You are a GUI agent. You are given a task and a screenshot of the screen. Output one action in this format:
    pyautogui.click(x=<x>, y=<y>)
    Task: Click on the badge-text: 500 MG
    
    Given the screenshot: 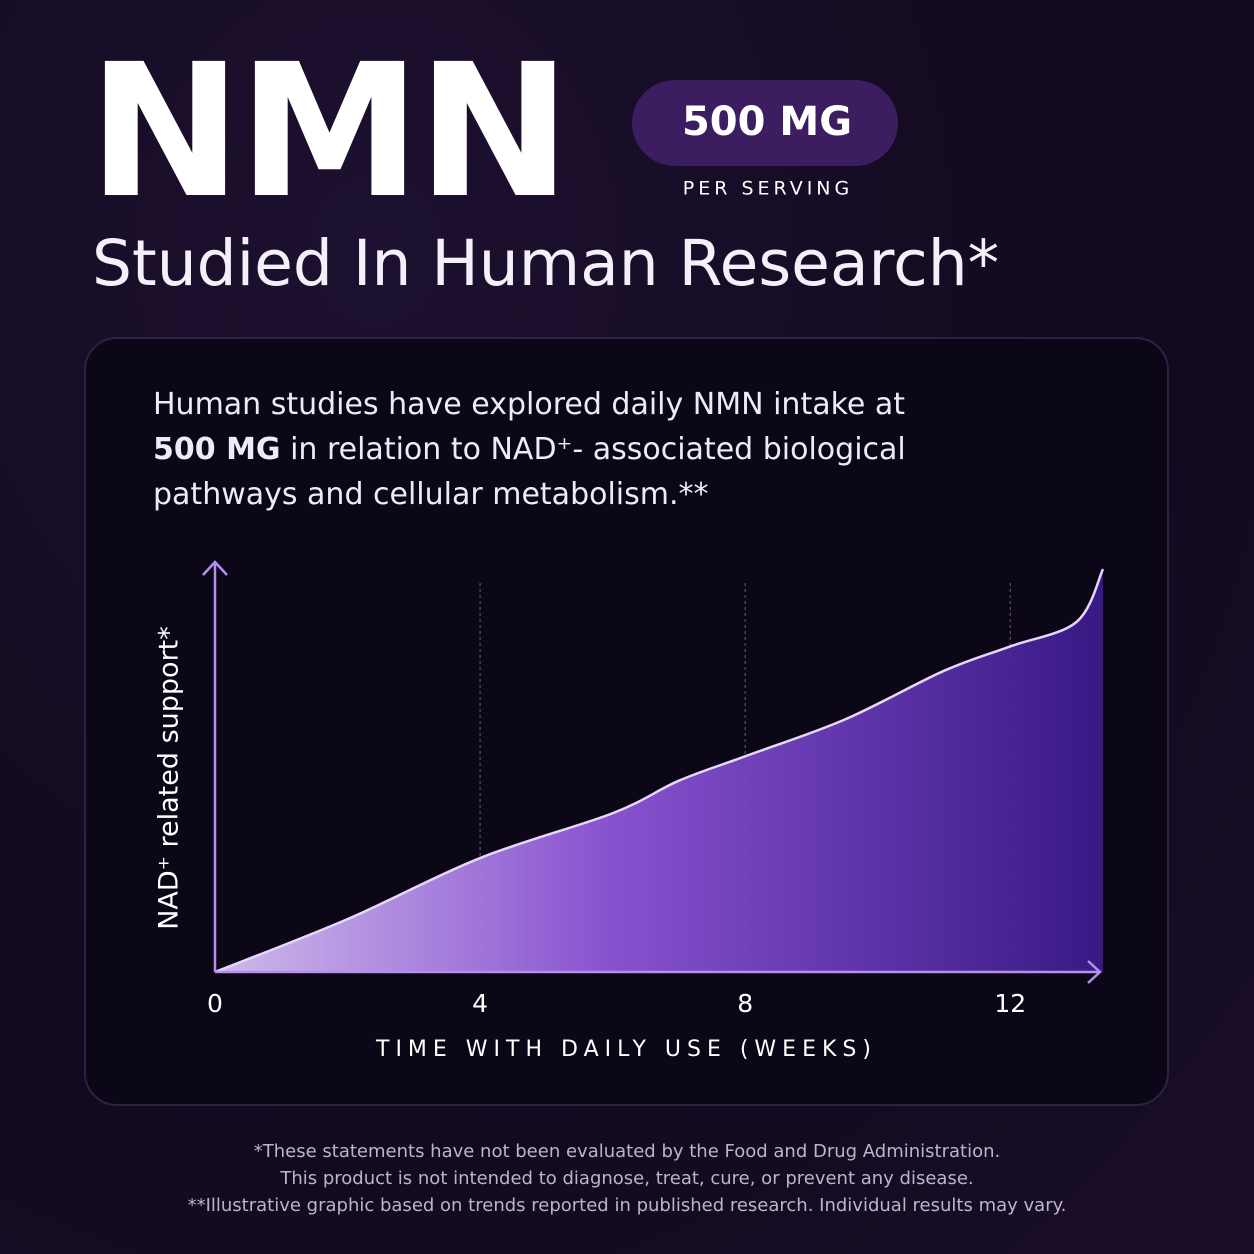 What is the action you would take?
    pyautogui.click(x=767, y=122)
    